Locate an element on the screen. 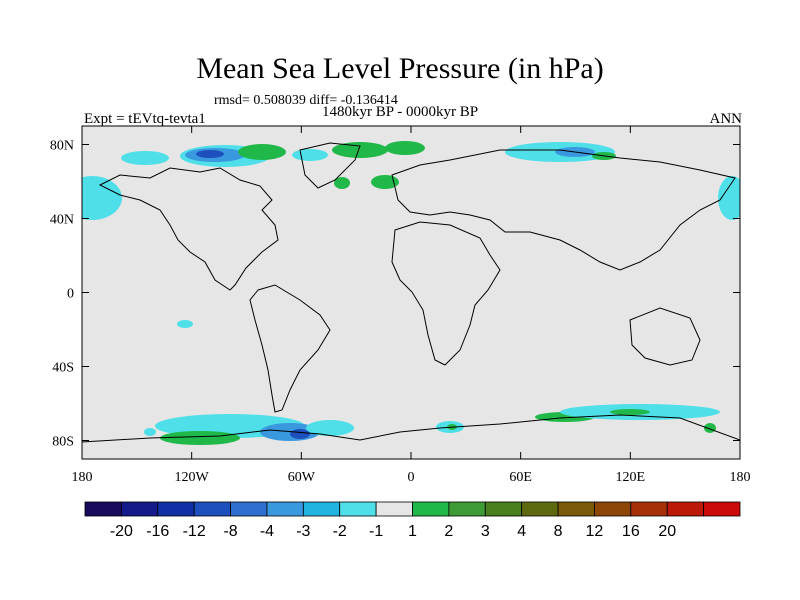 The width and height of the screenshot is (800, 600). colorbar-label: -2 is located at coordinates (340, 531).